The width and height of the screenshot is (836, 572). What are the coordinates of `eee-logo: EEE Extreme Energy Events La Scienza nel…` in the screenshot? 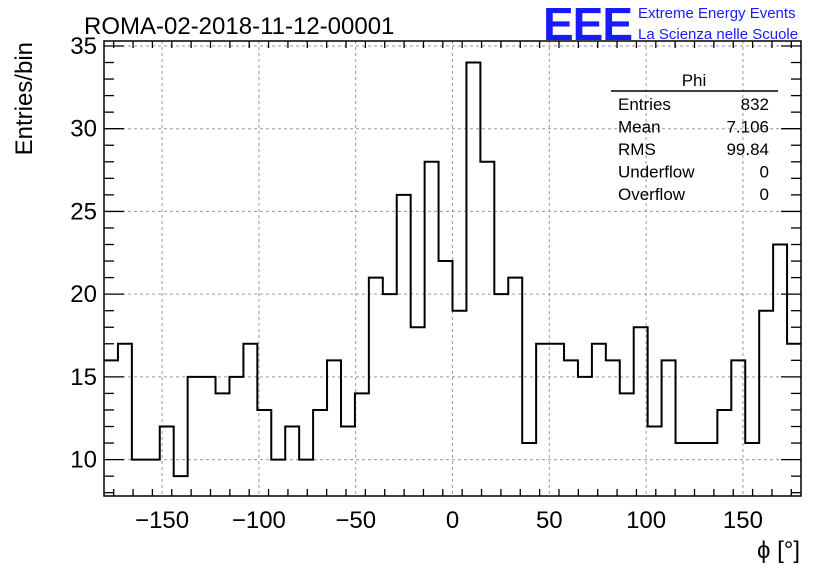 It's located at (670, 25).